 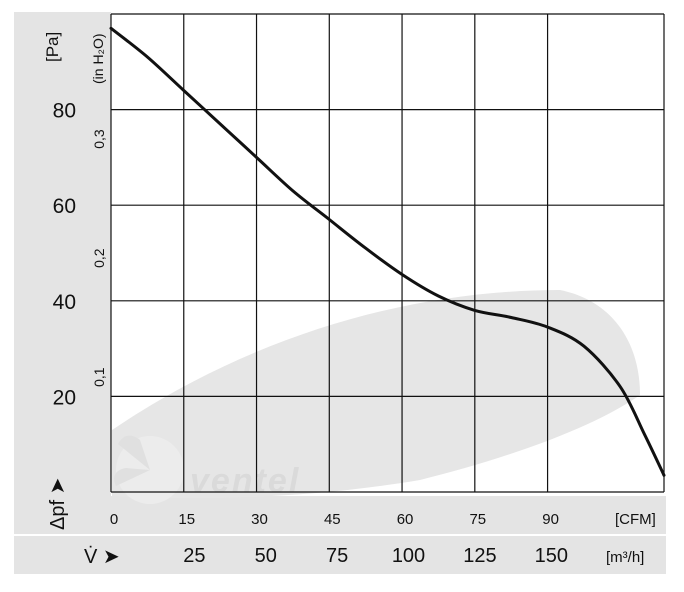 I want to click on x-tick-label-cfm: 0, so click(x=114, y=519).